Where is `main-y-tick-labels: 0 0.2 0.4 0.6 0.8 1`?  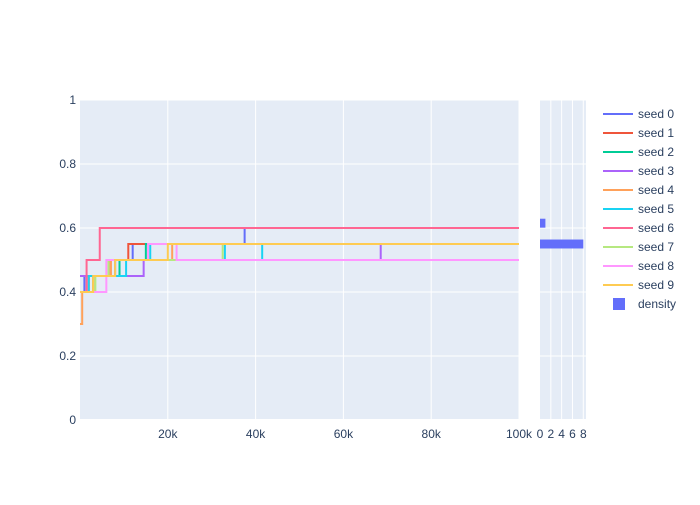
main-y-tick-labels: 0 0.2 0.4 0.6 0.8 1 is located at coordinates (67, 260).